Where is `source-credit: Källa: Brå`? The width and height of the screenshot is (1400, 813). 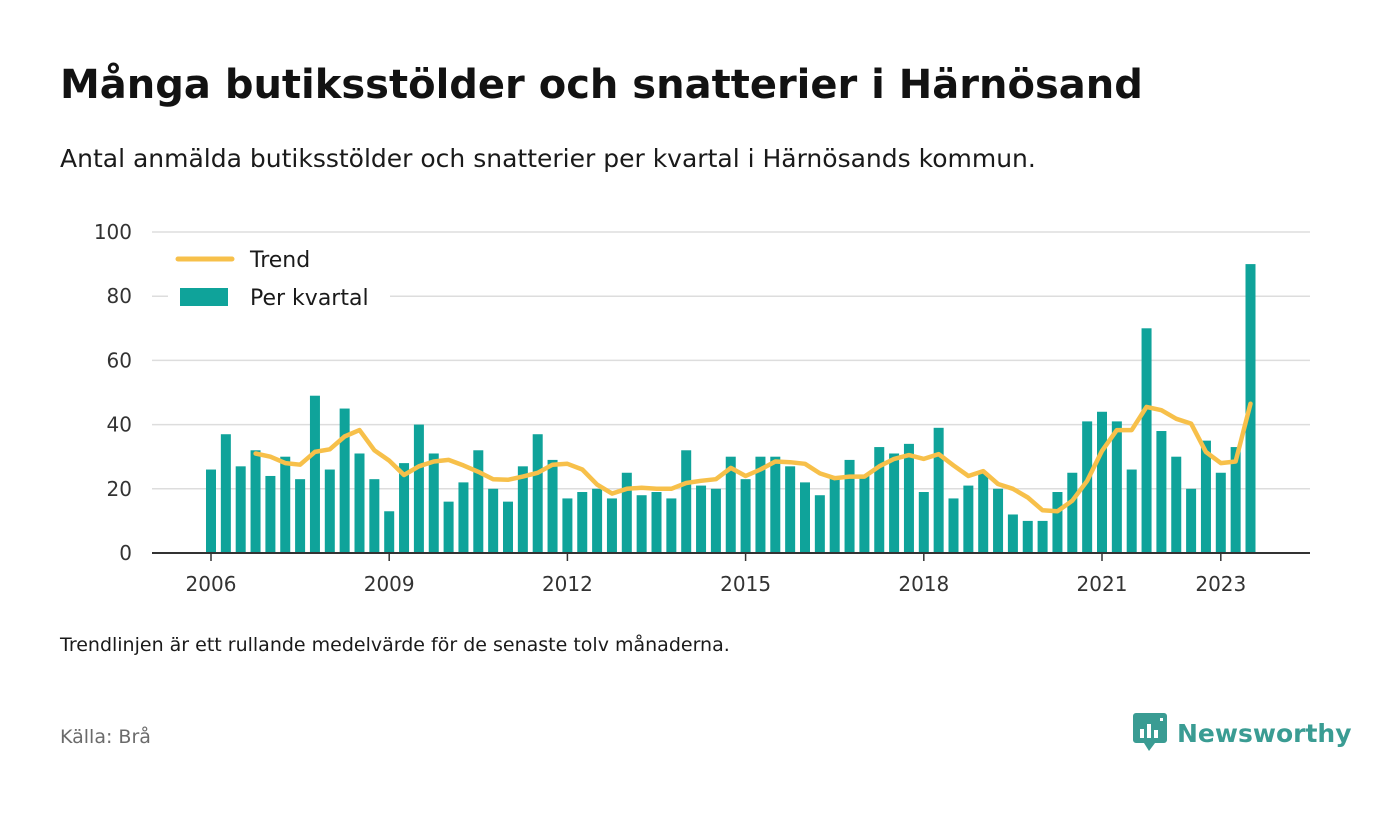
source-credit: Källa: Brå is located at coordinates (105, 737).